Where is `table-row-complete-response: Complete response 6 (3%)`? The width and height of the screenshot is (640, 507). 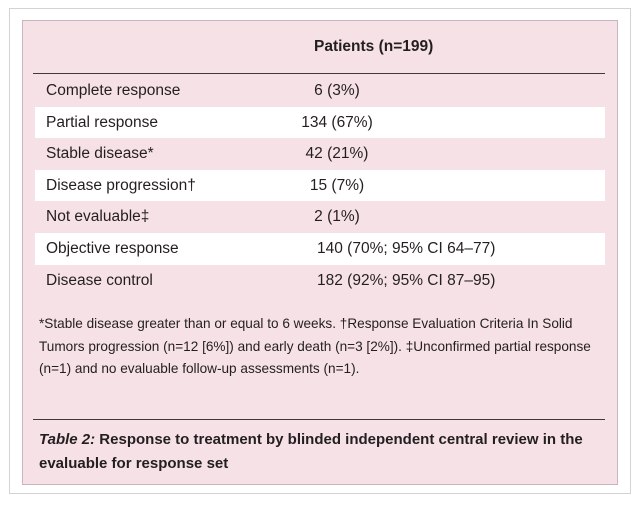 table-row-complete-response: Complete response 6 (3%) is located at coordinates (320, 91).